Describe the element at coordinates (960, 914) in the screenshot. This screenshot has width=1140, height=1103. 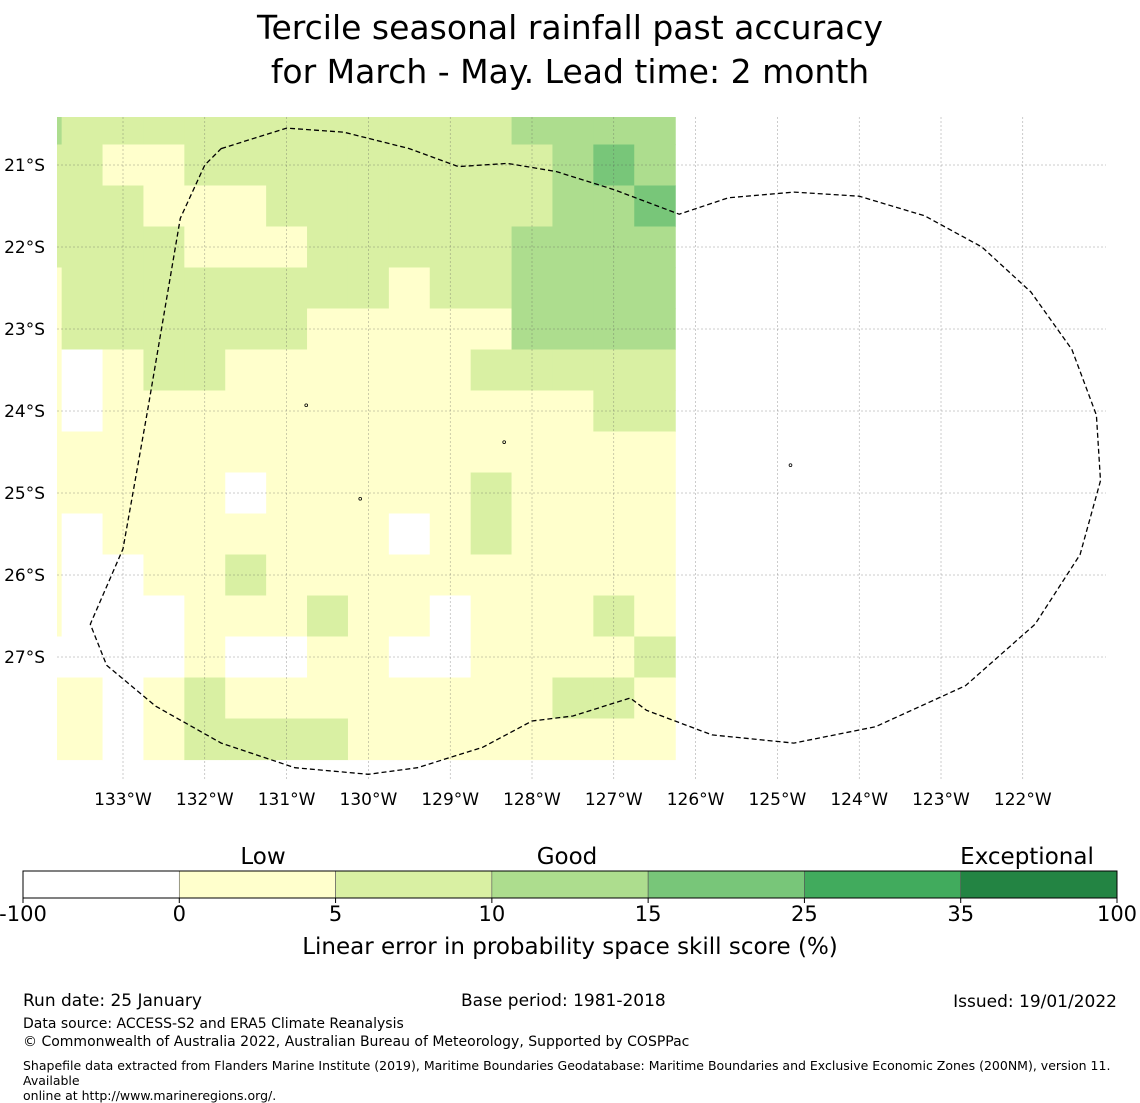
I see `colorbar-tick-label: 35` at that location.